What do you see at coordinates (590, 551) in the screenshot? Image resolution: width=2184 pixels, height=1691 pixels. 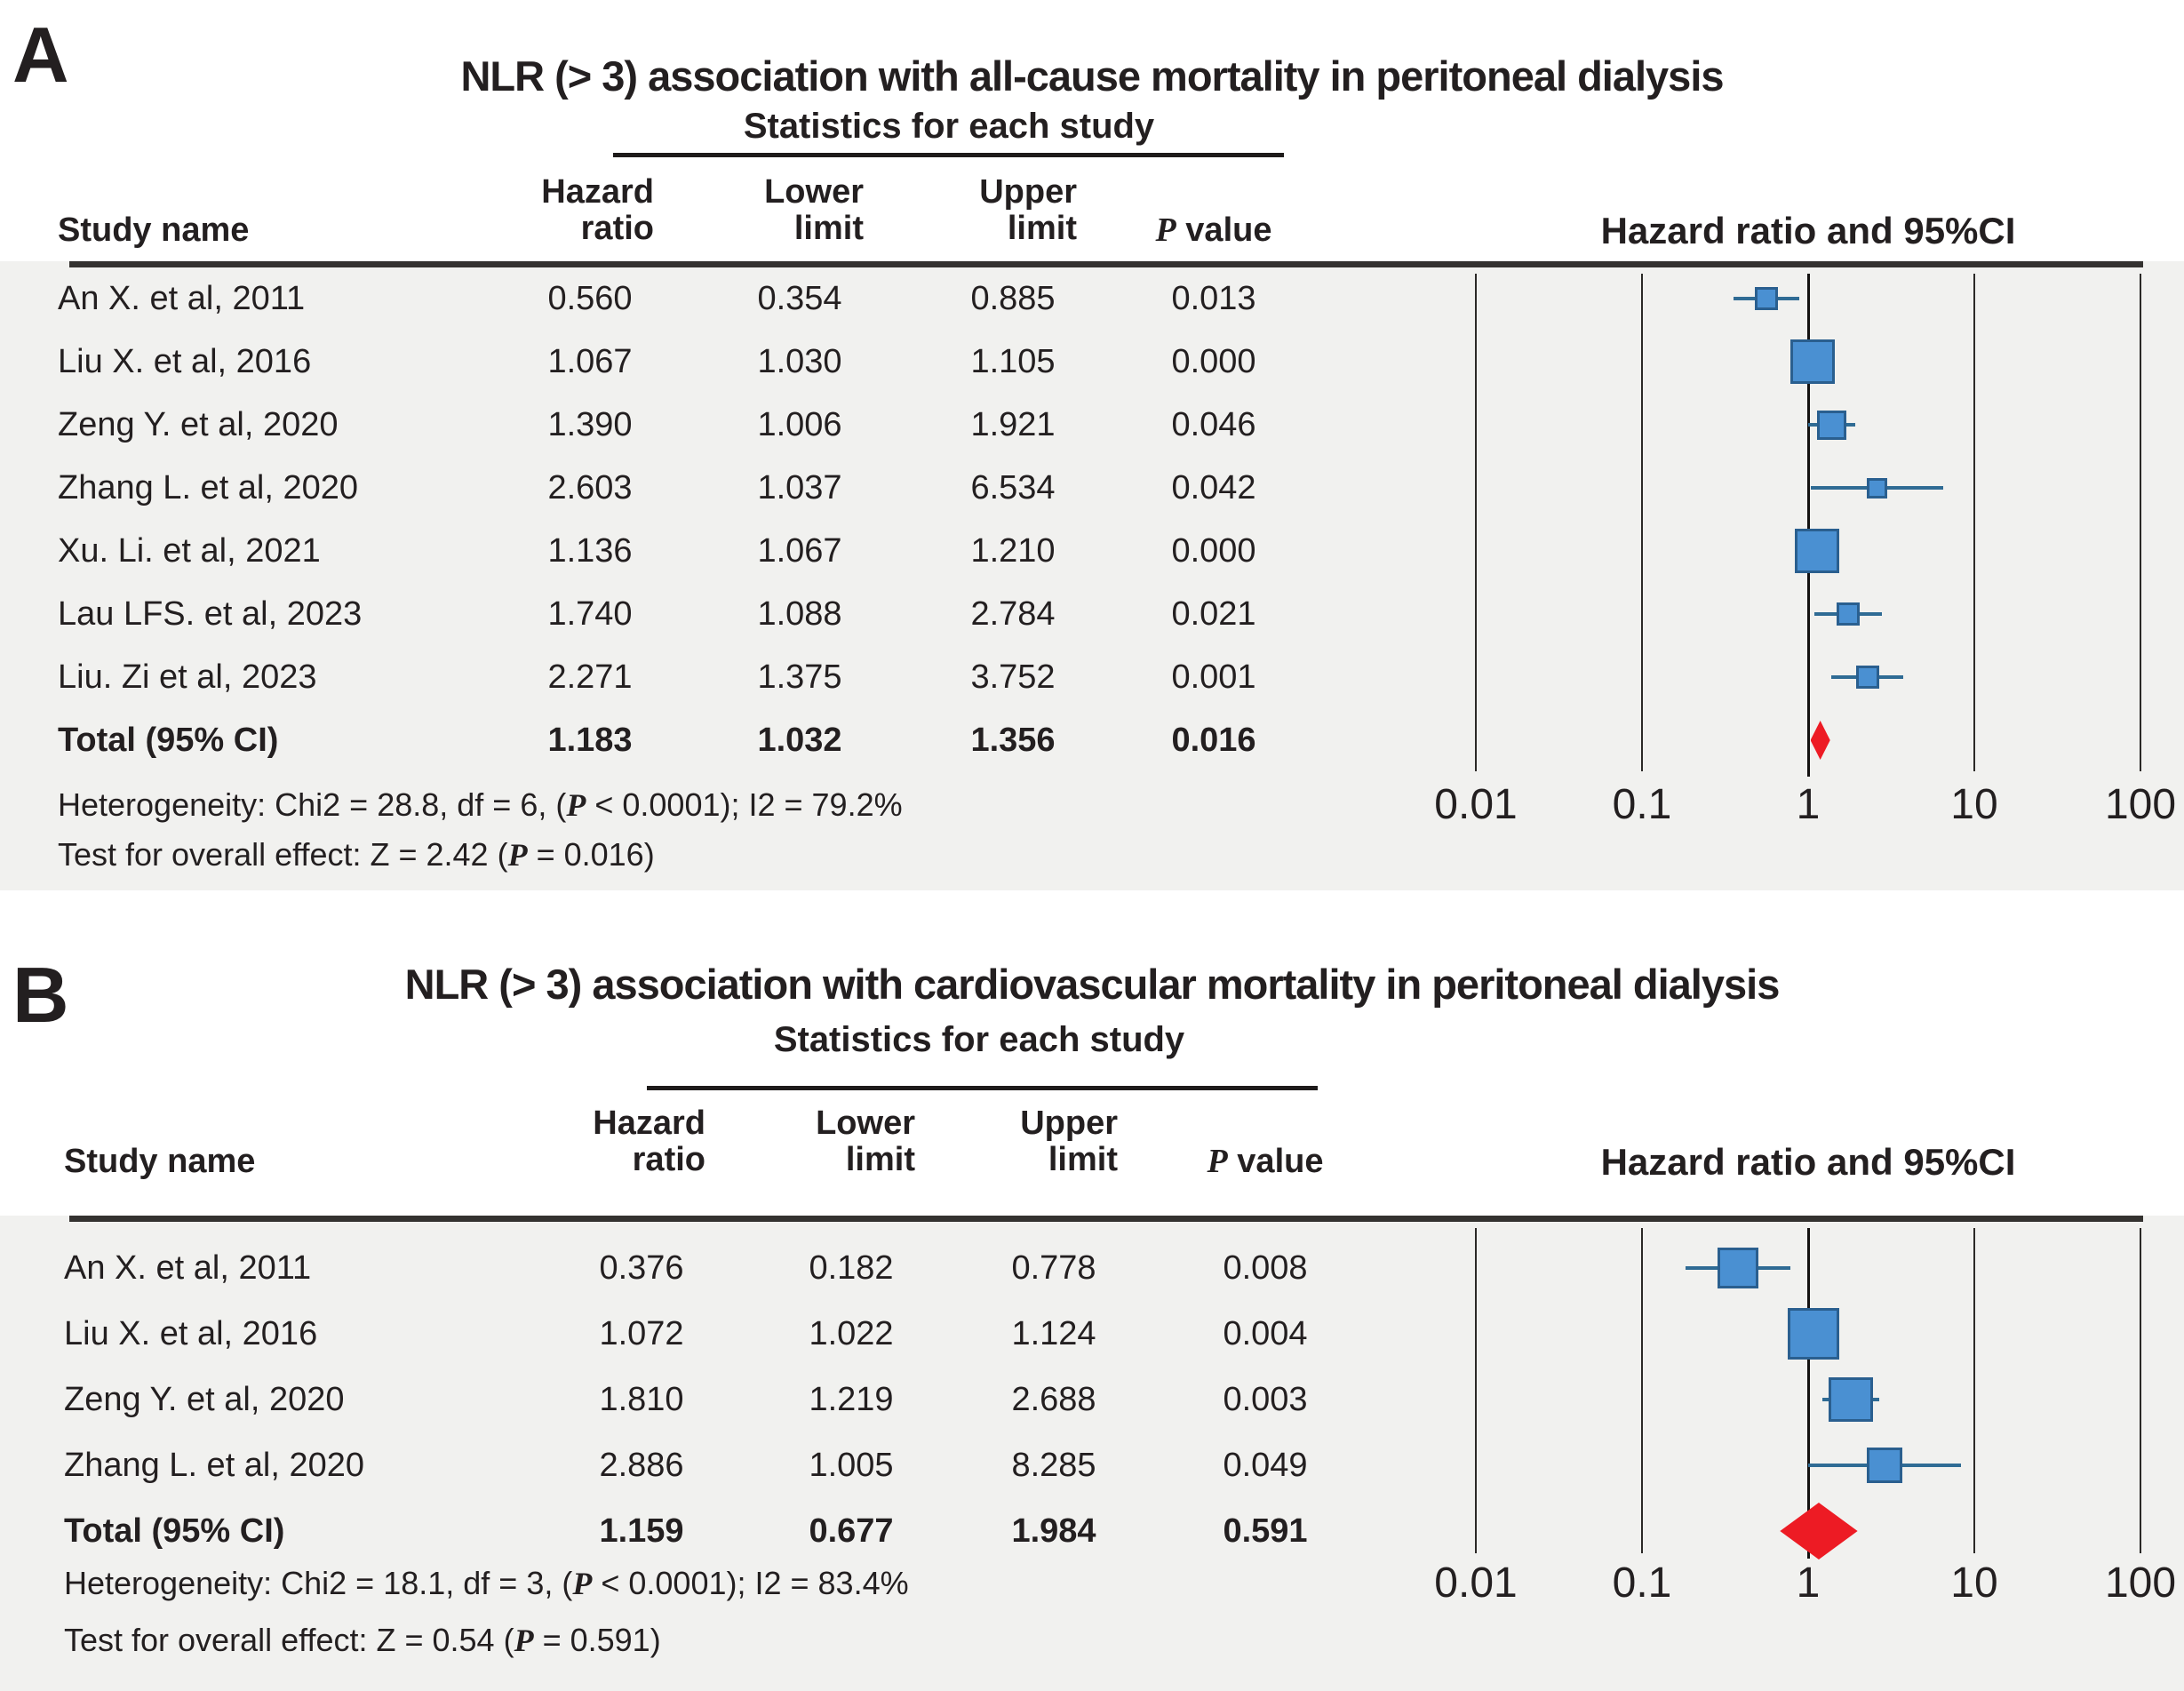 I see `stat-cell: 1.136` at bounding box center [590, 551].